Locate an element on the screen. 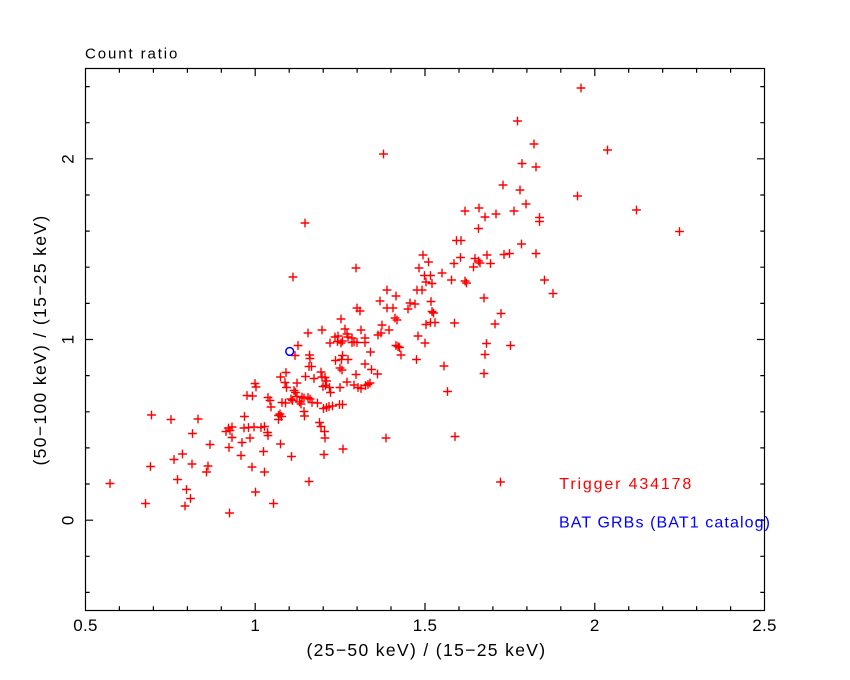  svg-text: BAT GRBs (BAT1 catalog) is located at coordinates (665, 523).